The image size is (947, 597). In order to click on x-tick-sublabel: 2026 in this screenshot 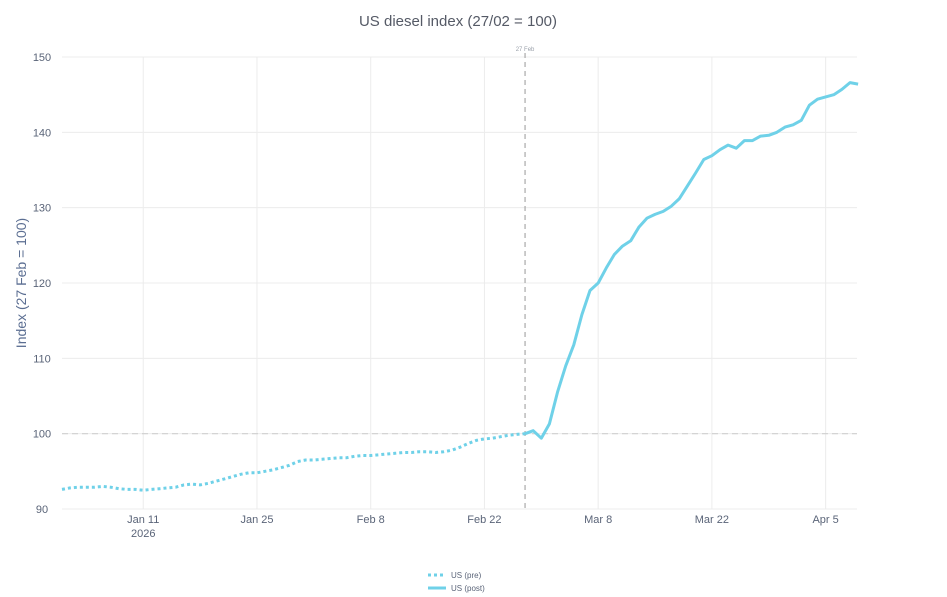, I will do `click(143, 534)`.